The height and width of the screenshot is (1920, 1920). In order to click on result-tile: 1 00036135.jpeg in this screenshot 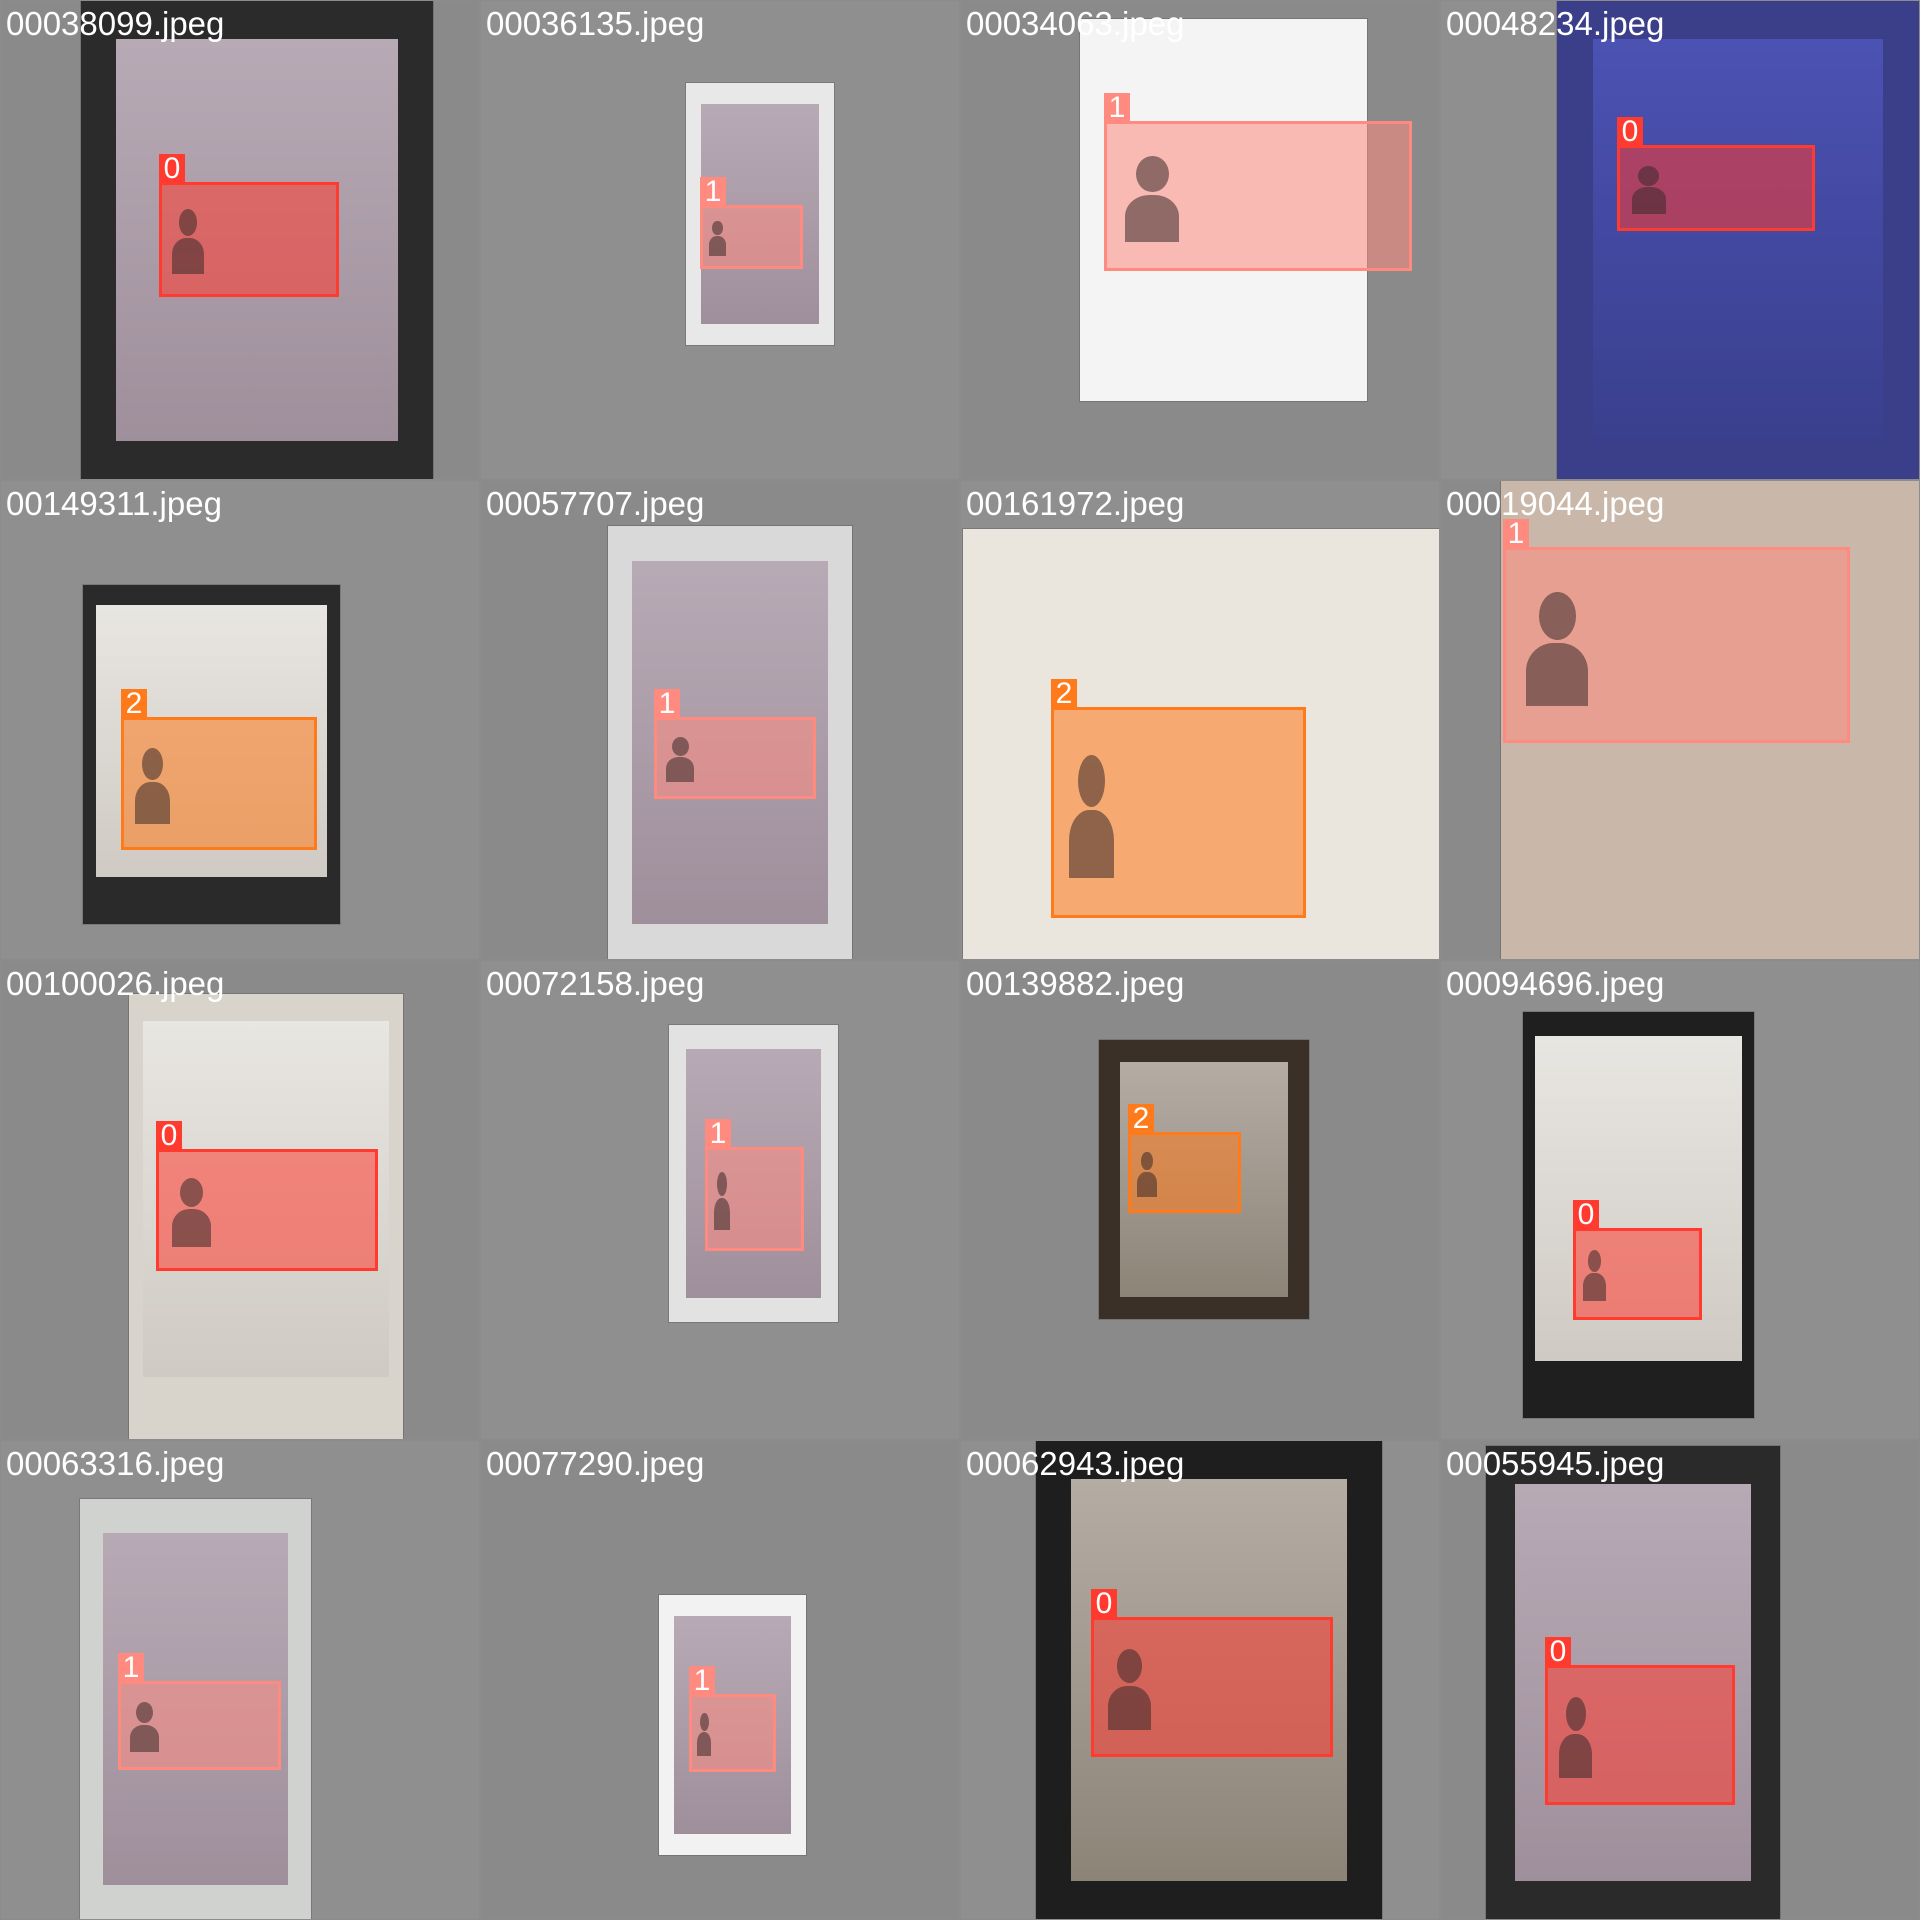, I will do `click(720, 240)`.